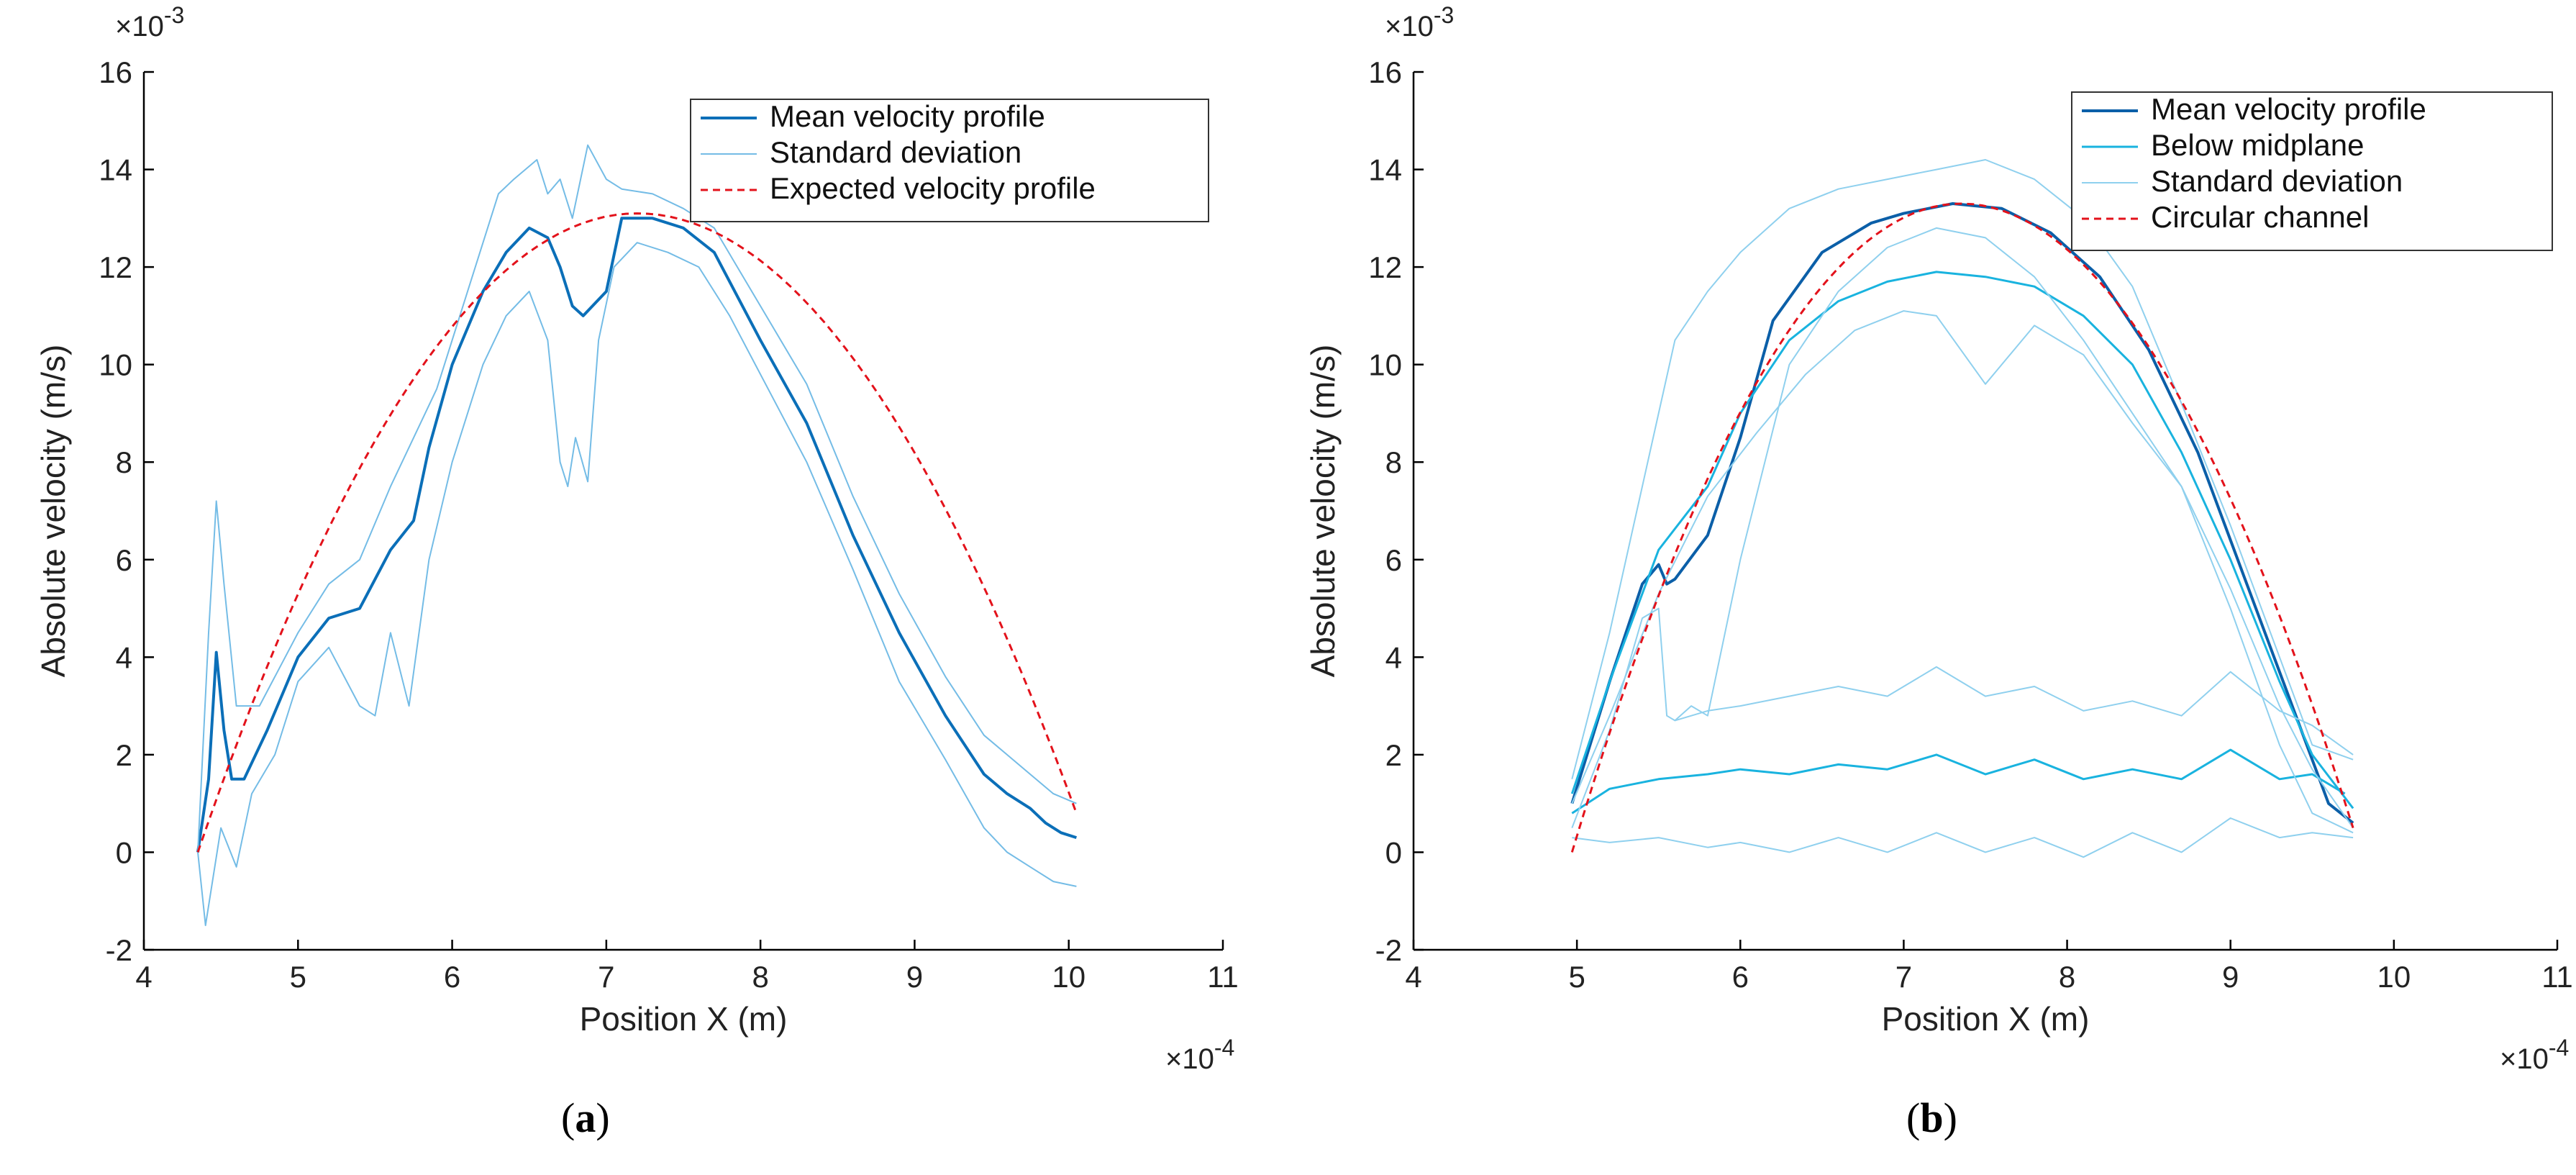  Describe the element at coordinates (1931, 1117) in the screenshot. I see `caption-b: (b)` at that location.